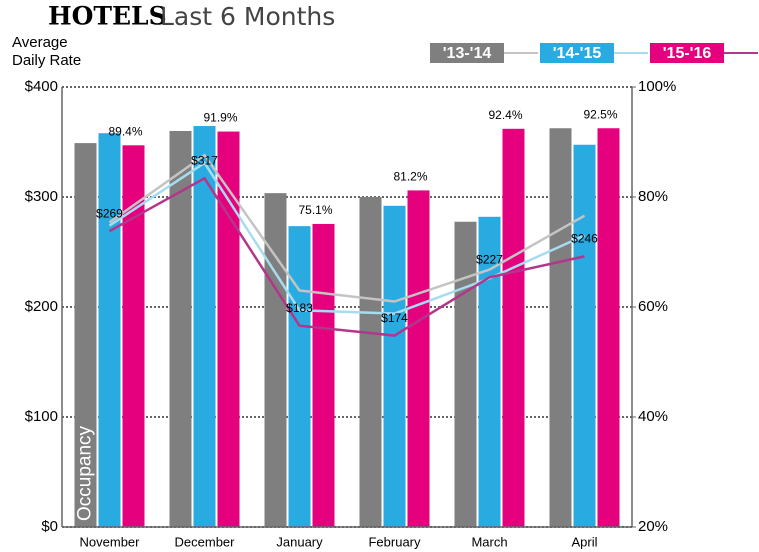  I want to click on y-tick-label: $0, so click(49, 526).